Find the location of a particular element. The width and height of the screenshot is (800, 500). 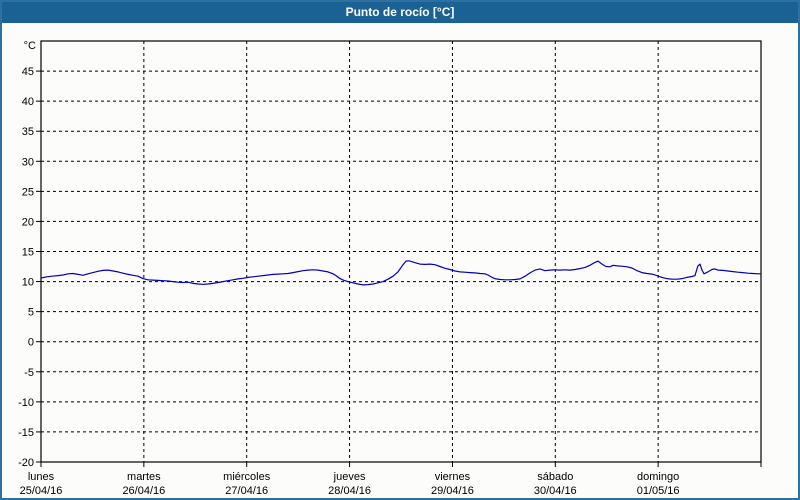

y-tick-label: 30 is located at coordinates (28, 162).